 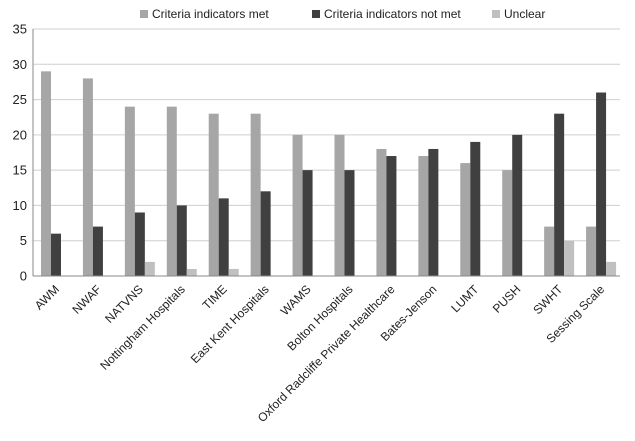 What do you see at coordinates (524, 14) in the screenshot?
I see `legend-label: Unclear` at bounding box center [524, 14].